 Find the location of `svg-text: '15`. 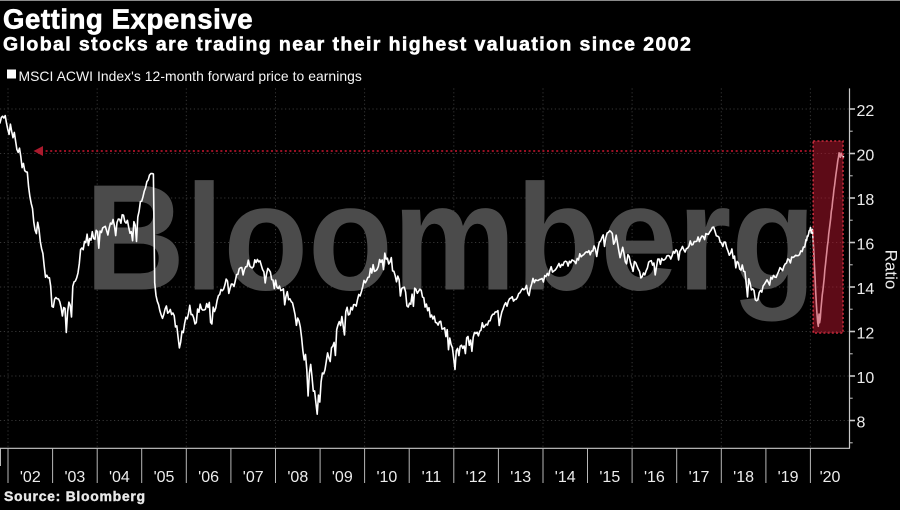

svg-text: '15 is located at coordinates (609, 477).